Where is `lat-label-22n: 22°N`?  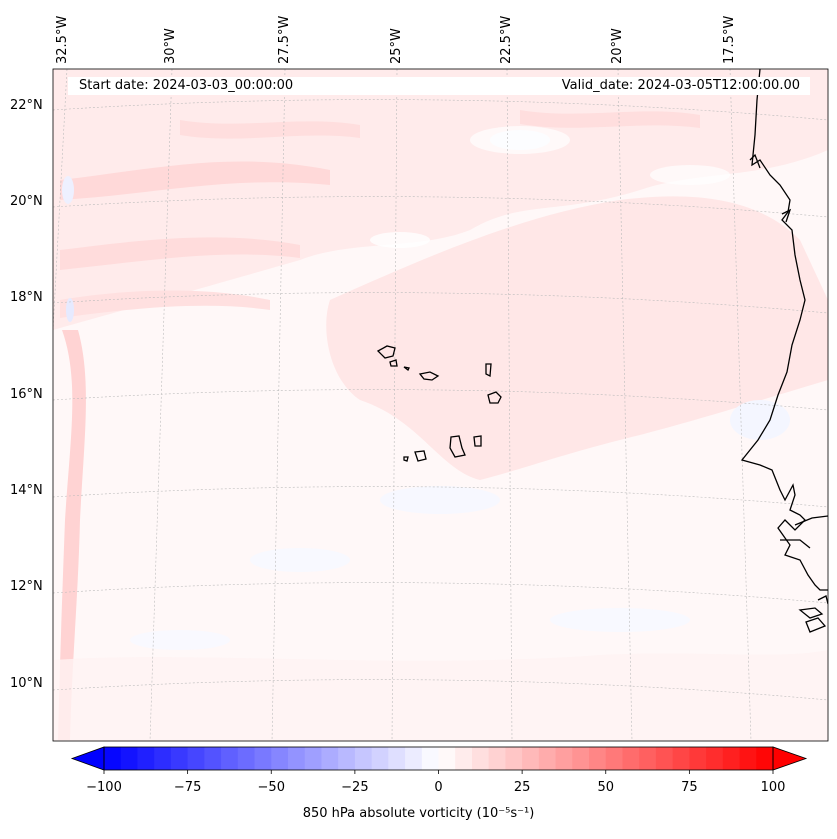
lat-label-22n: 22°N is located at coordinates (26, 105).